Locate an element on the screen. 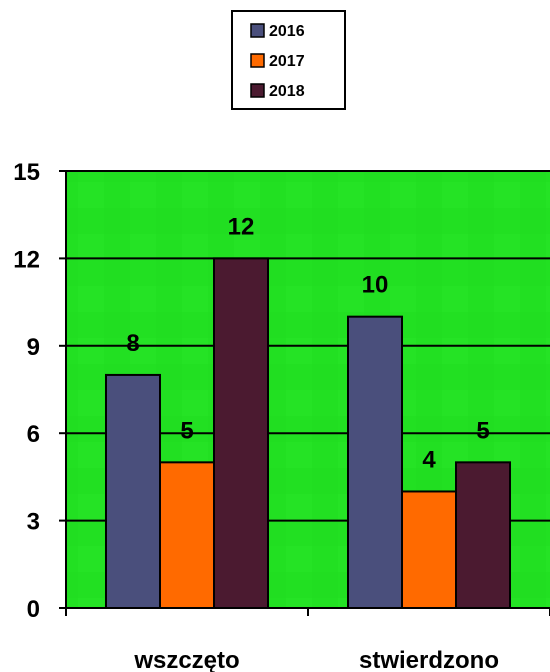  y-tick-label: 6 is located at coordinates (33, 434).